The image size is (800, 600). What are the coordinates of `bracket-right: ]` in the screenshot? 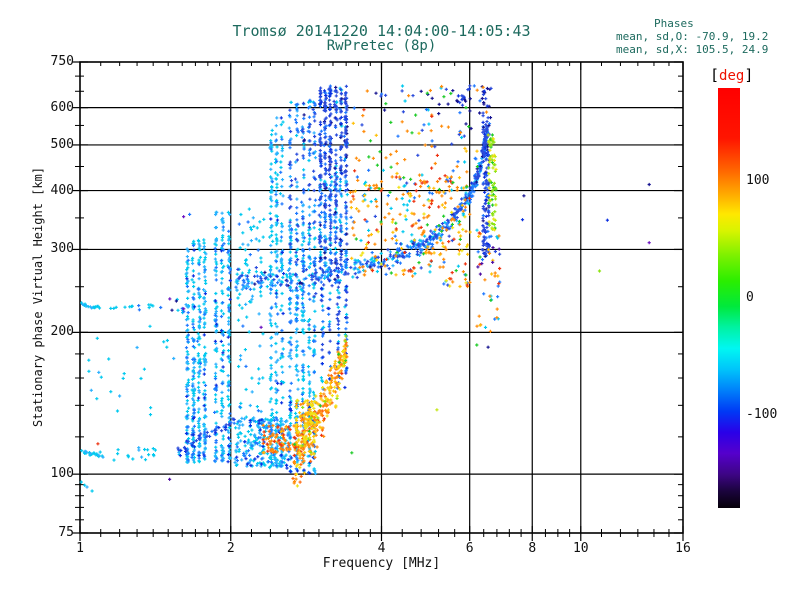 It's located at (749, 75).